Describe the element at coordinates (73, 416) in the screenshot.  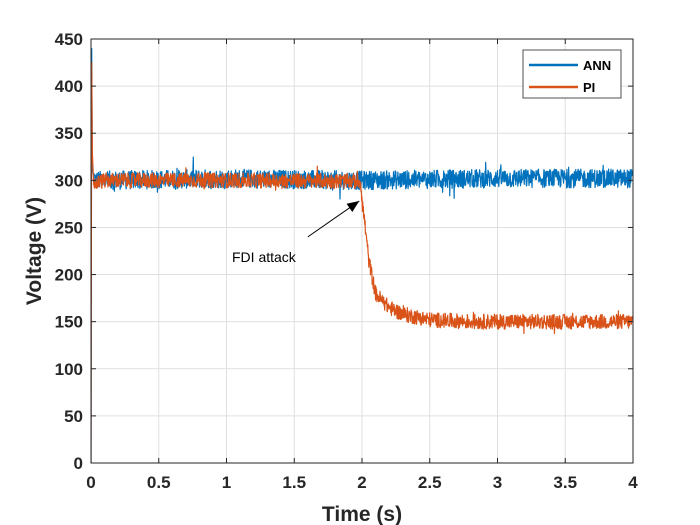
I see `y-tick-label: 50` at that location.